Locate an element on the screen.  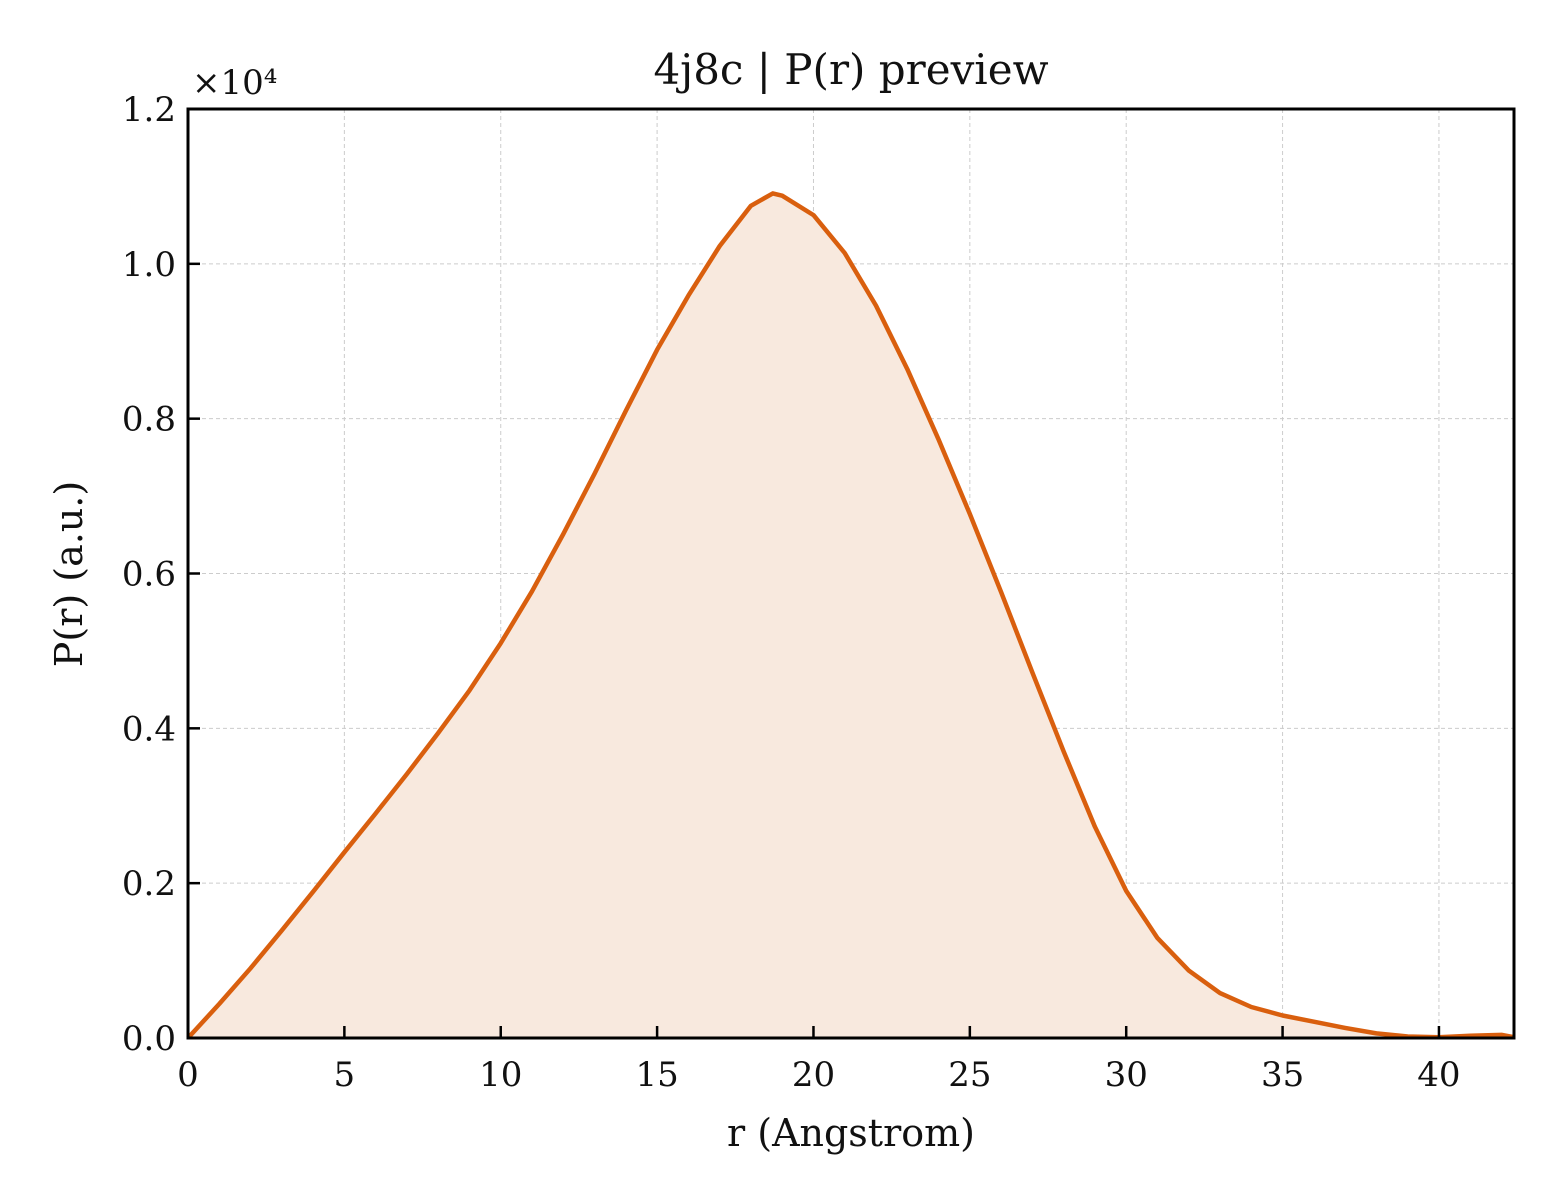
x-tick-labels: 0 5 10 15 20 25 30 35 40 is located at coordinates (818, 1075).